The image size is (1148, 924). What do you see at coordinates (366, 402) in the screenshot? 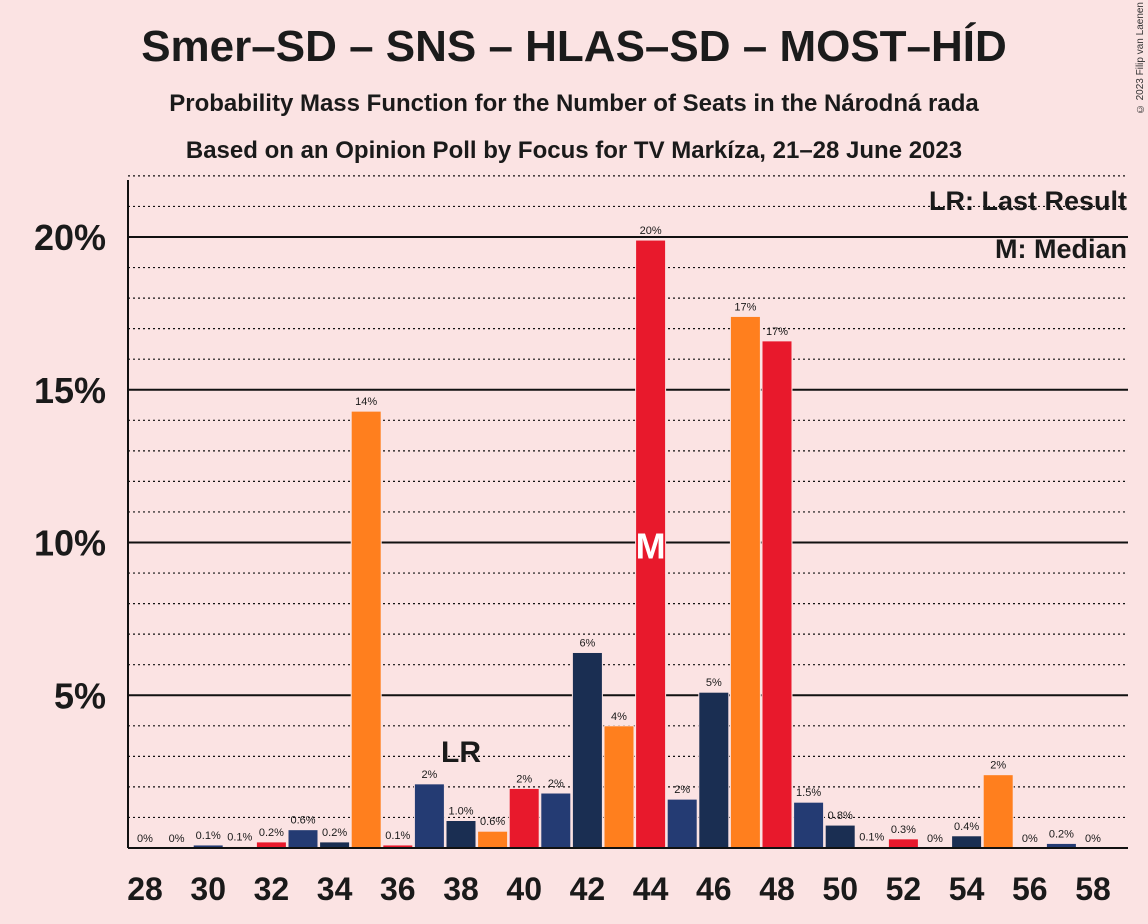
I see `bar-value-label: 14%` at bounding box center [366, 402].